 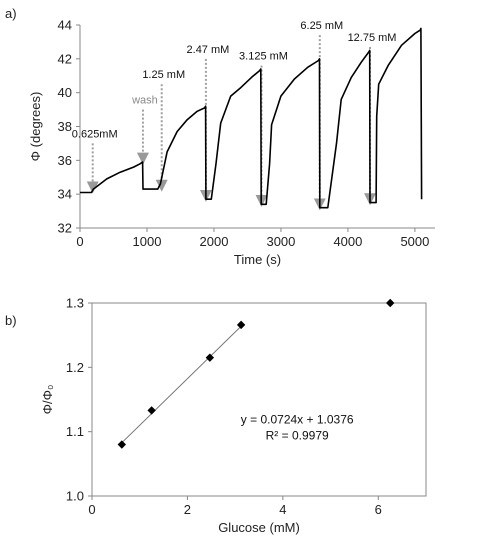 I want to click on y-tick-label: 1.2, so click(x=75, y=367).